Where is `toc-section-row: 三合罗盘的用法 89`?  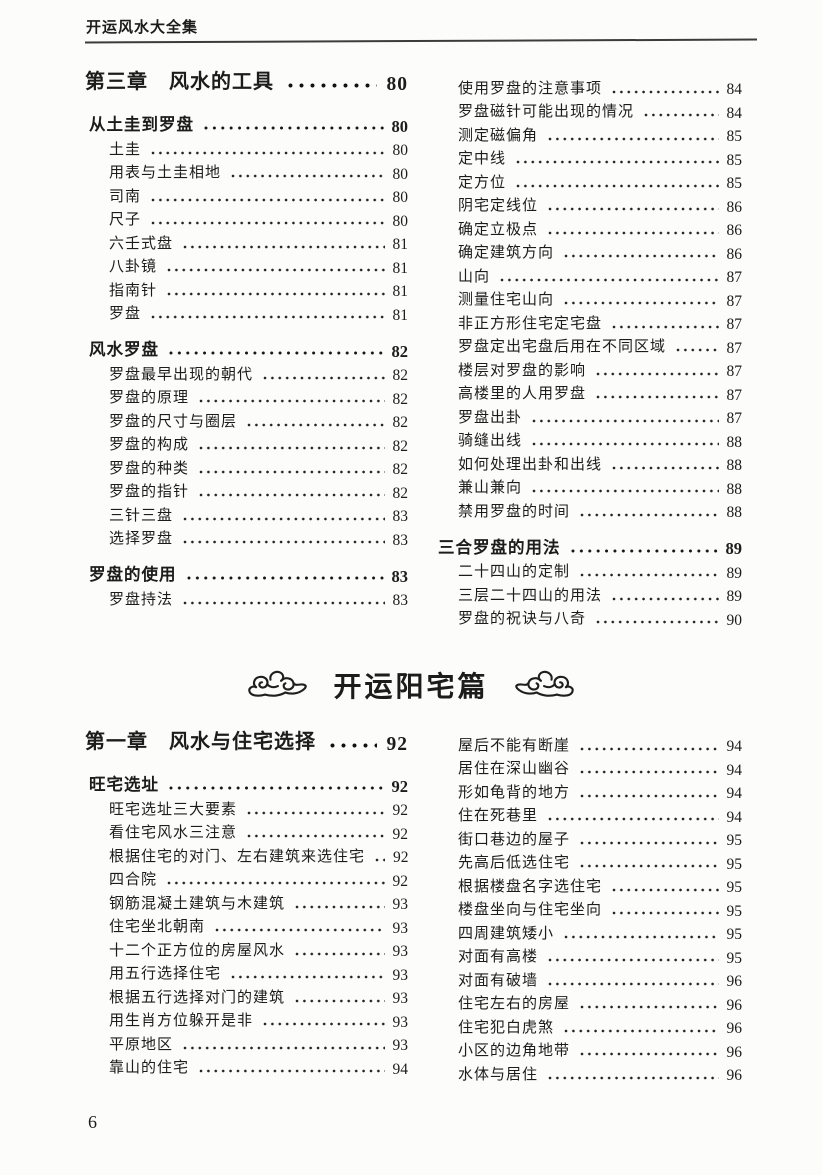 toc-section-row: 三合罗盘的用法 89 is located at coordinates (588, 544).